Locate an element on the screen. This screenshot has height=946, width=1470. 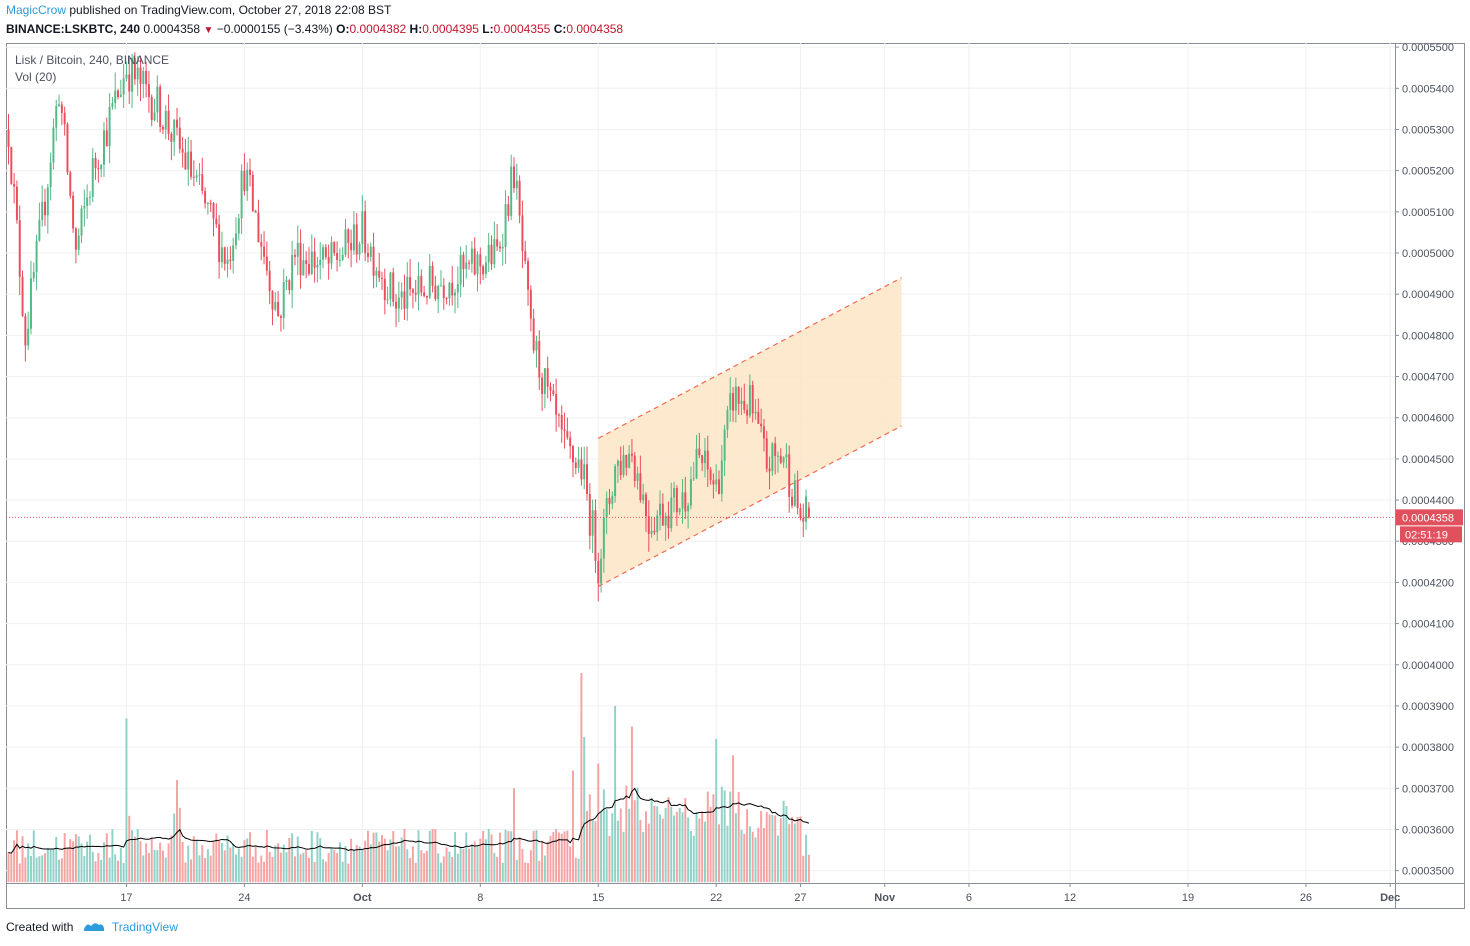
tradingview-link: TradingView is located at coordinates (144, 927).